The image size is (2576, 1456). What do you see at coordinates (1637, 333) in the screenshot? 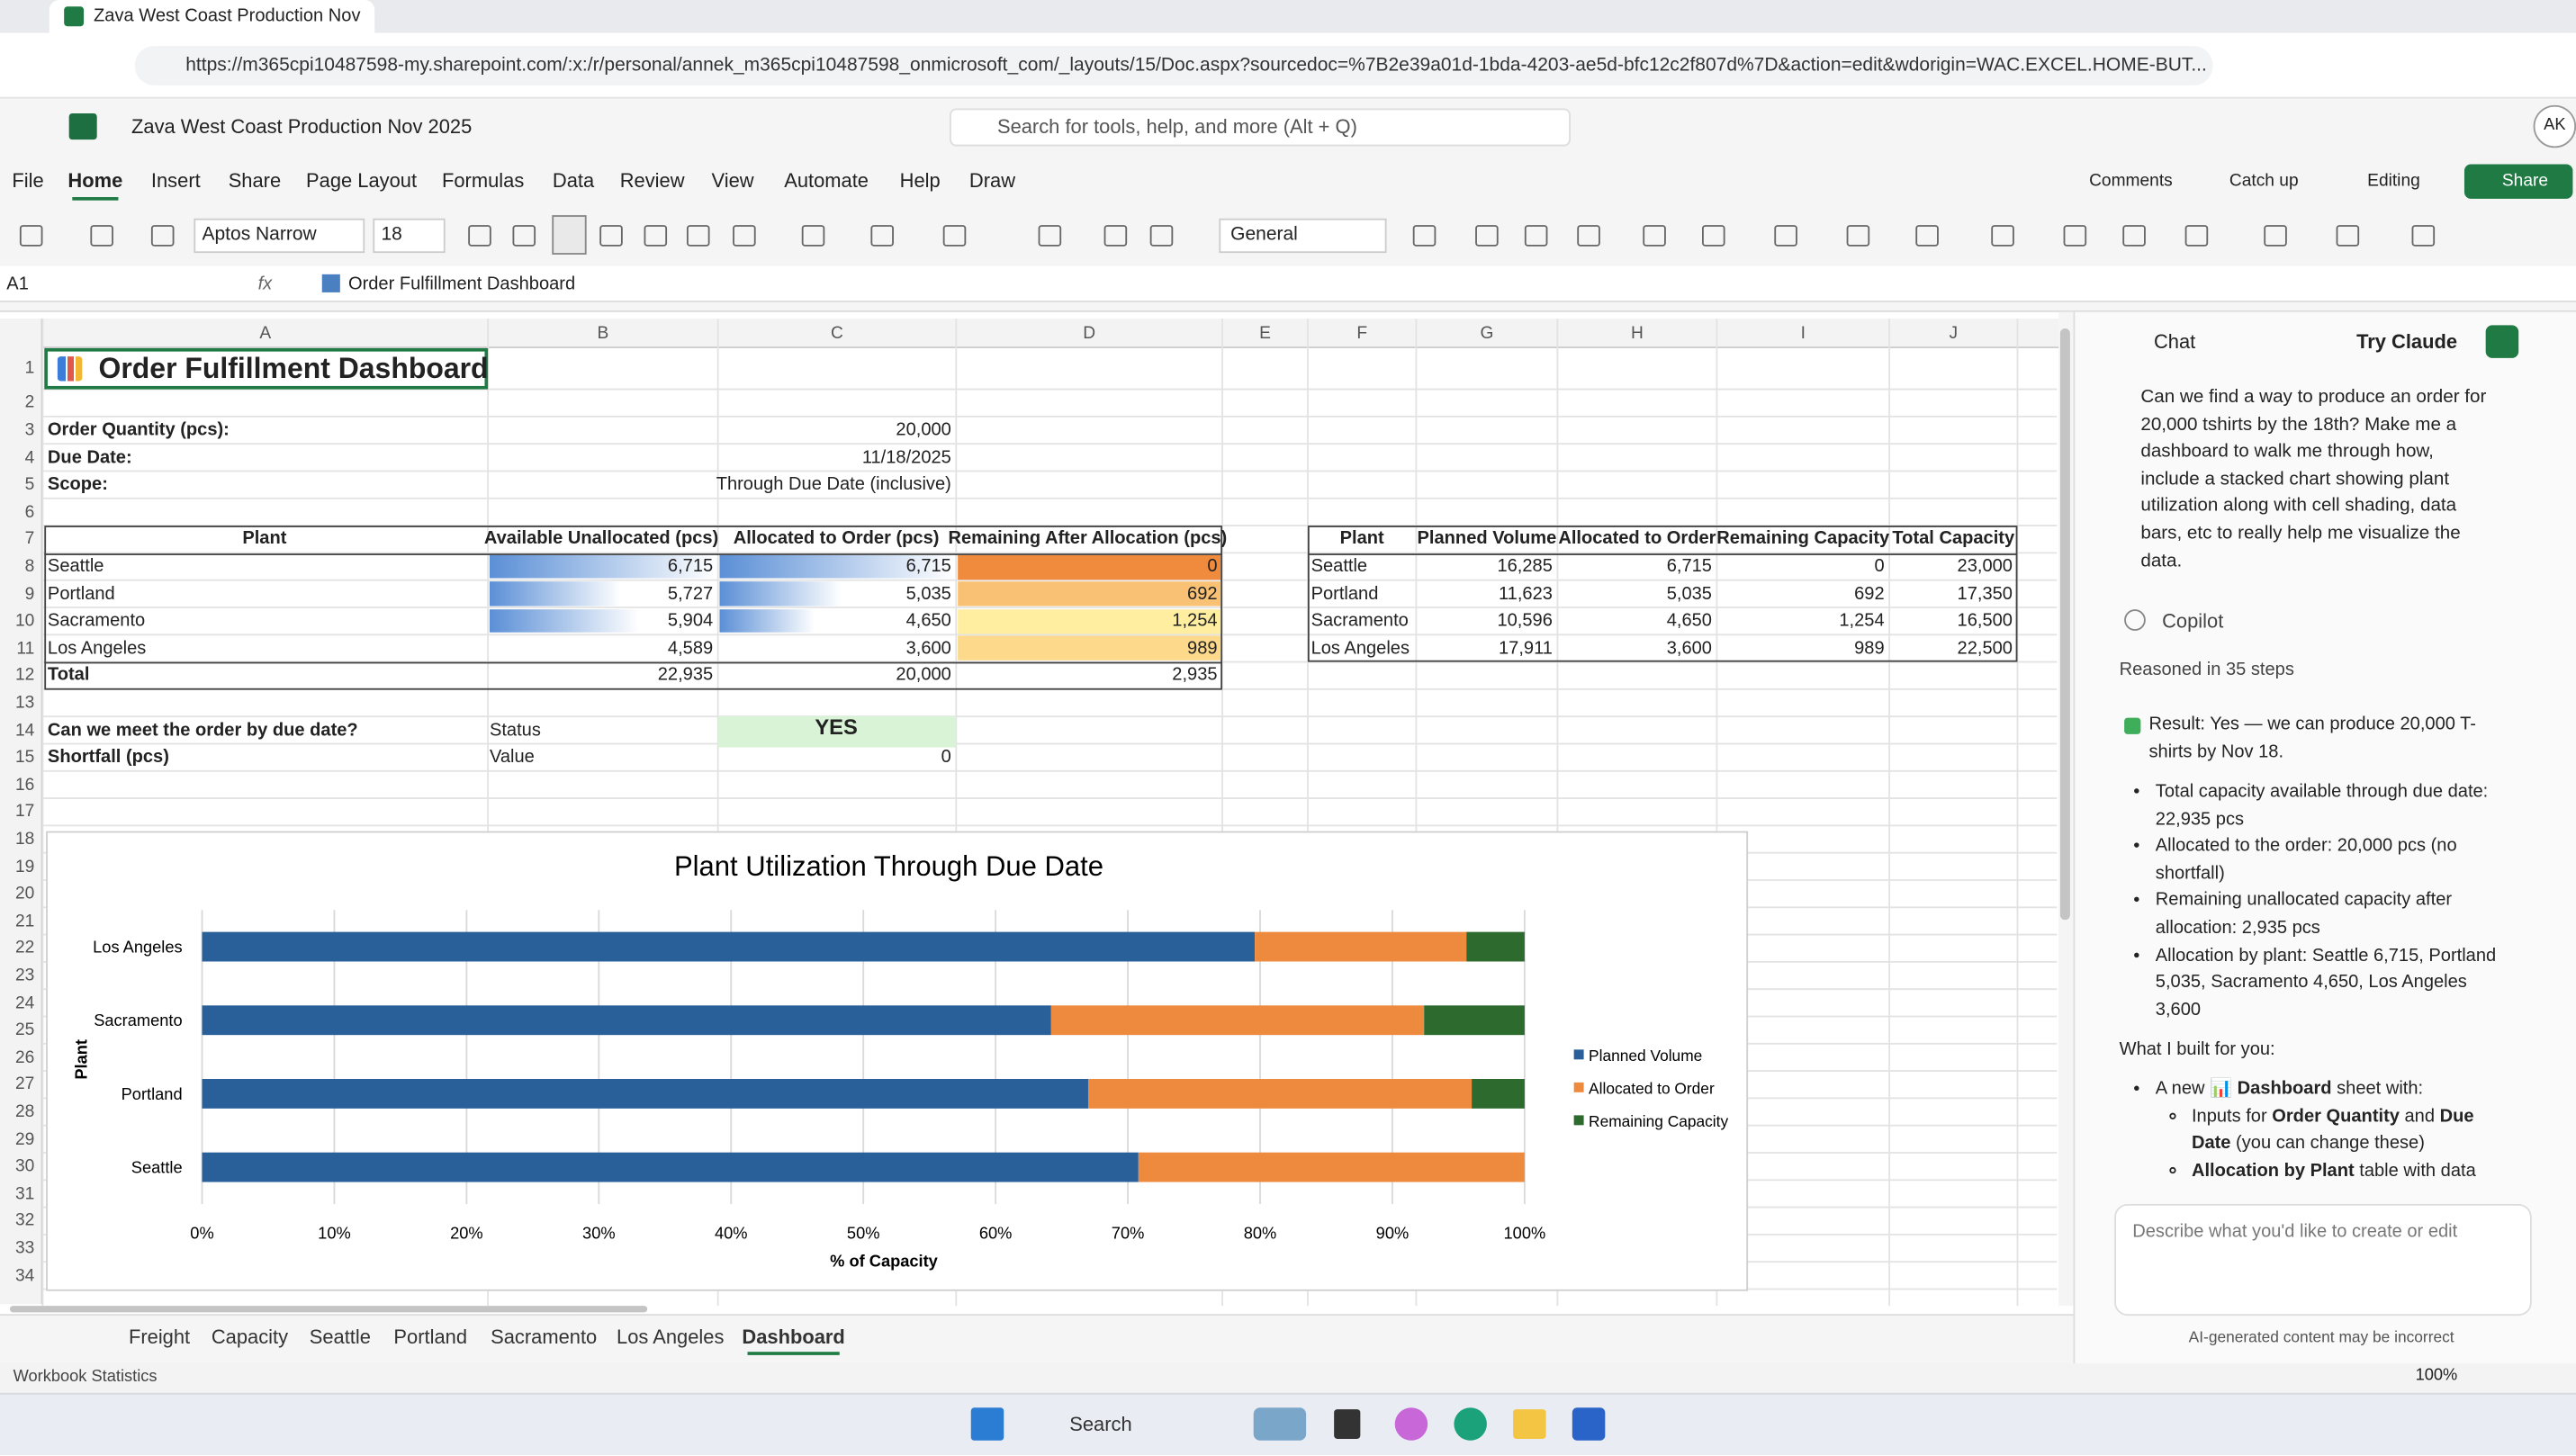
I see `column-header: H` at bounding box center [1637, 333].